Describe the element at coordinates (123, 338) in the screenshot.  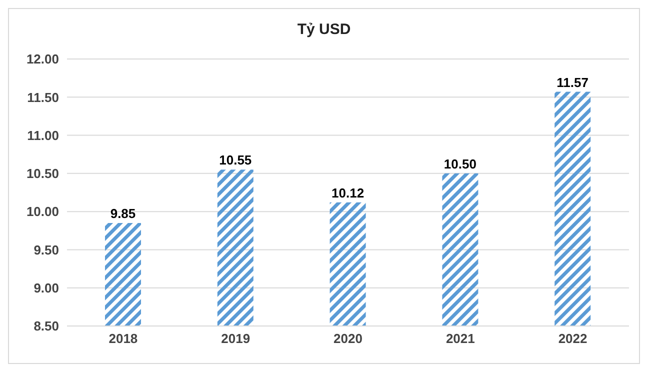
I see `x-tick-label: 2018` at that location.